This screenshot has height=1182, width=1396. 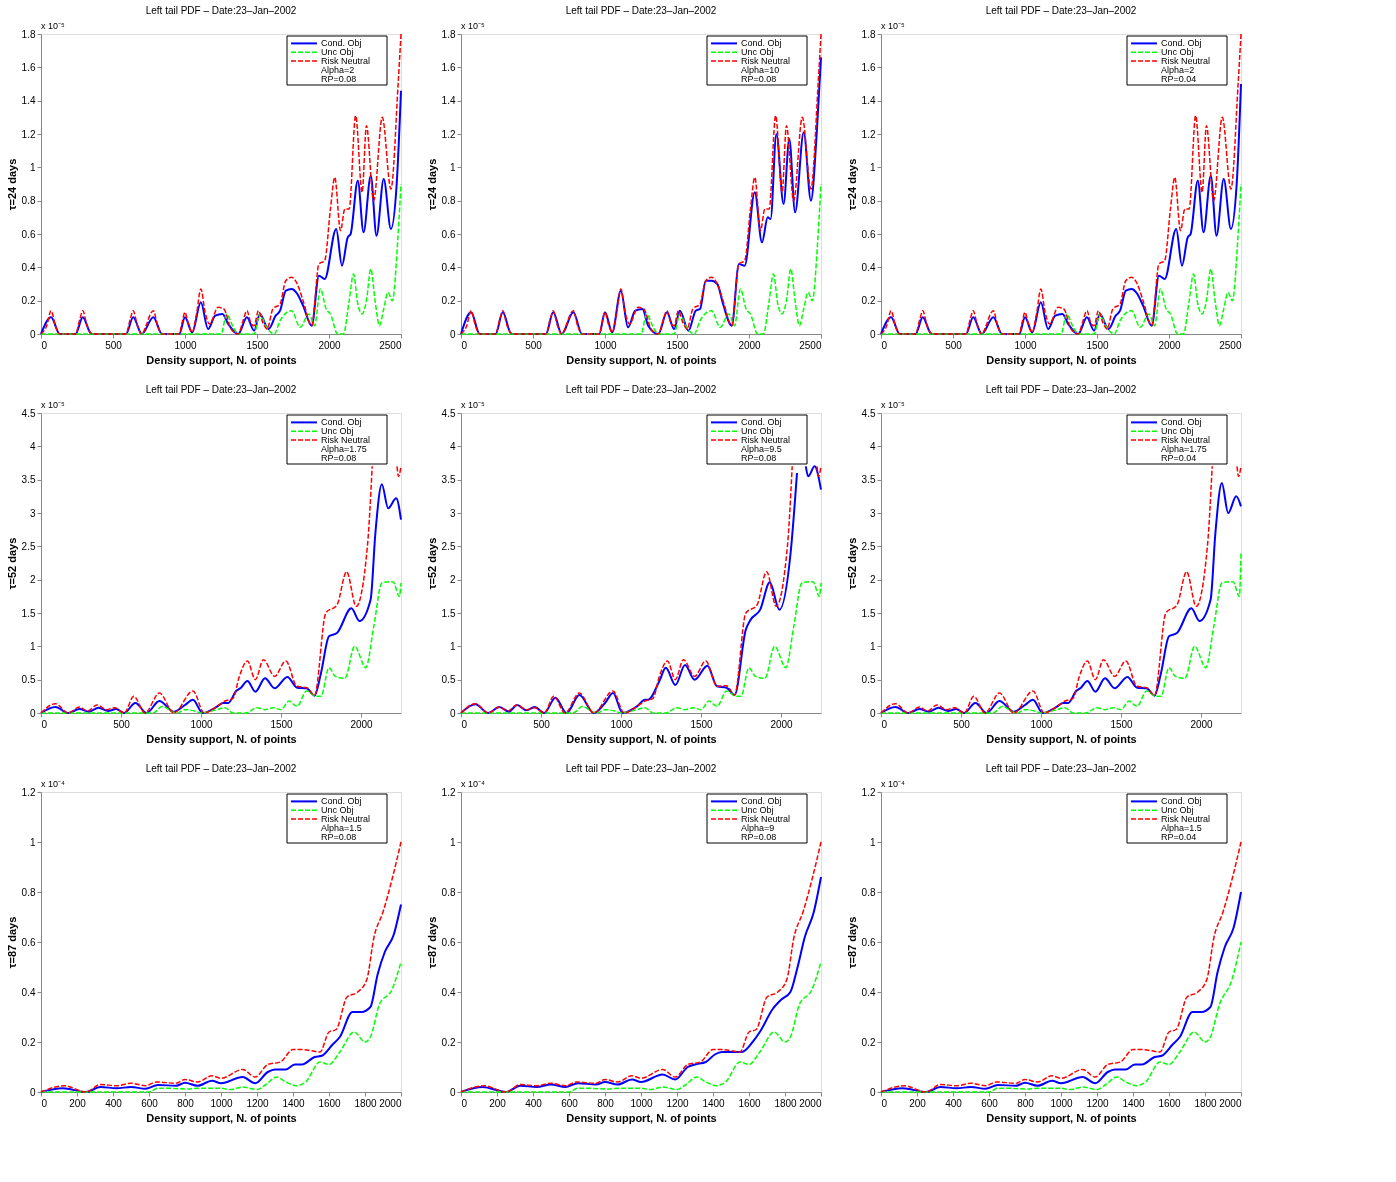 I want to click on x-tick-label: 1500, so click(x=1122, y=724).